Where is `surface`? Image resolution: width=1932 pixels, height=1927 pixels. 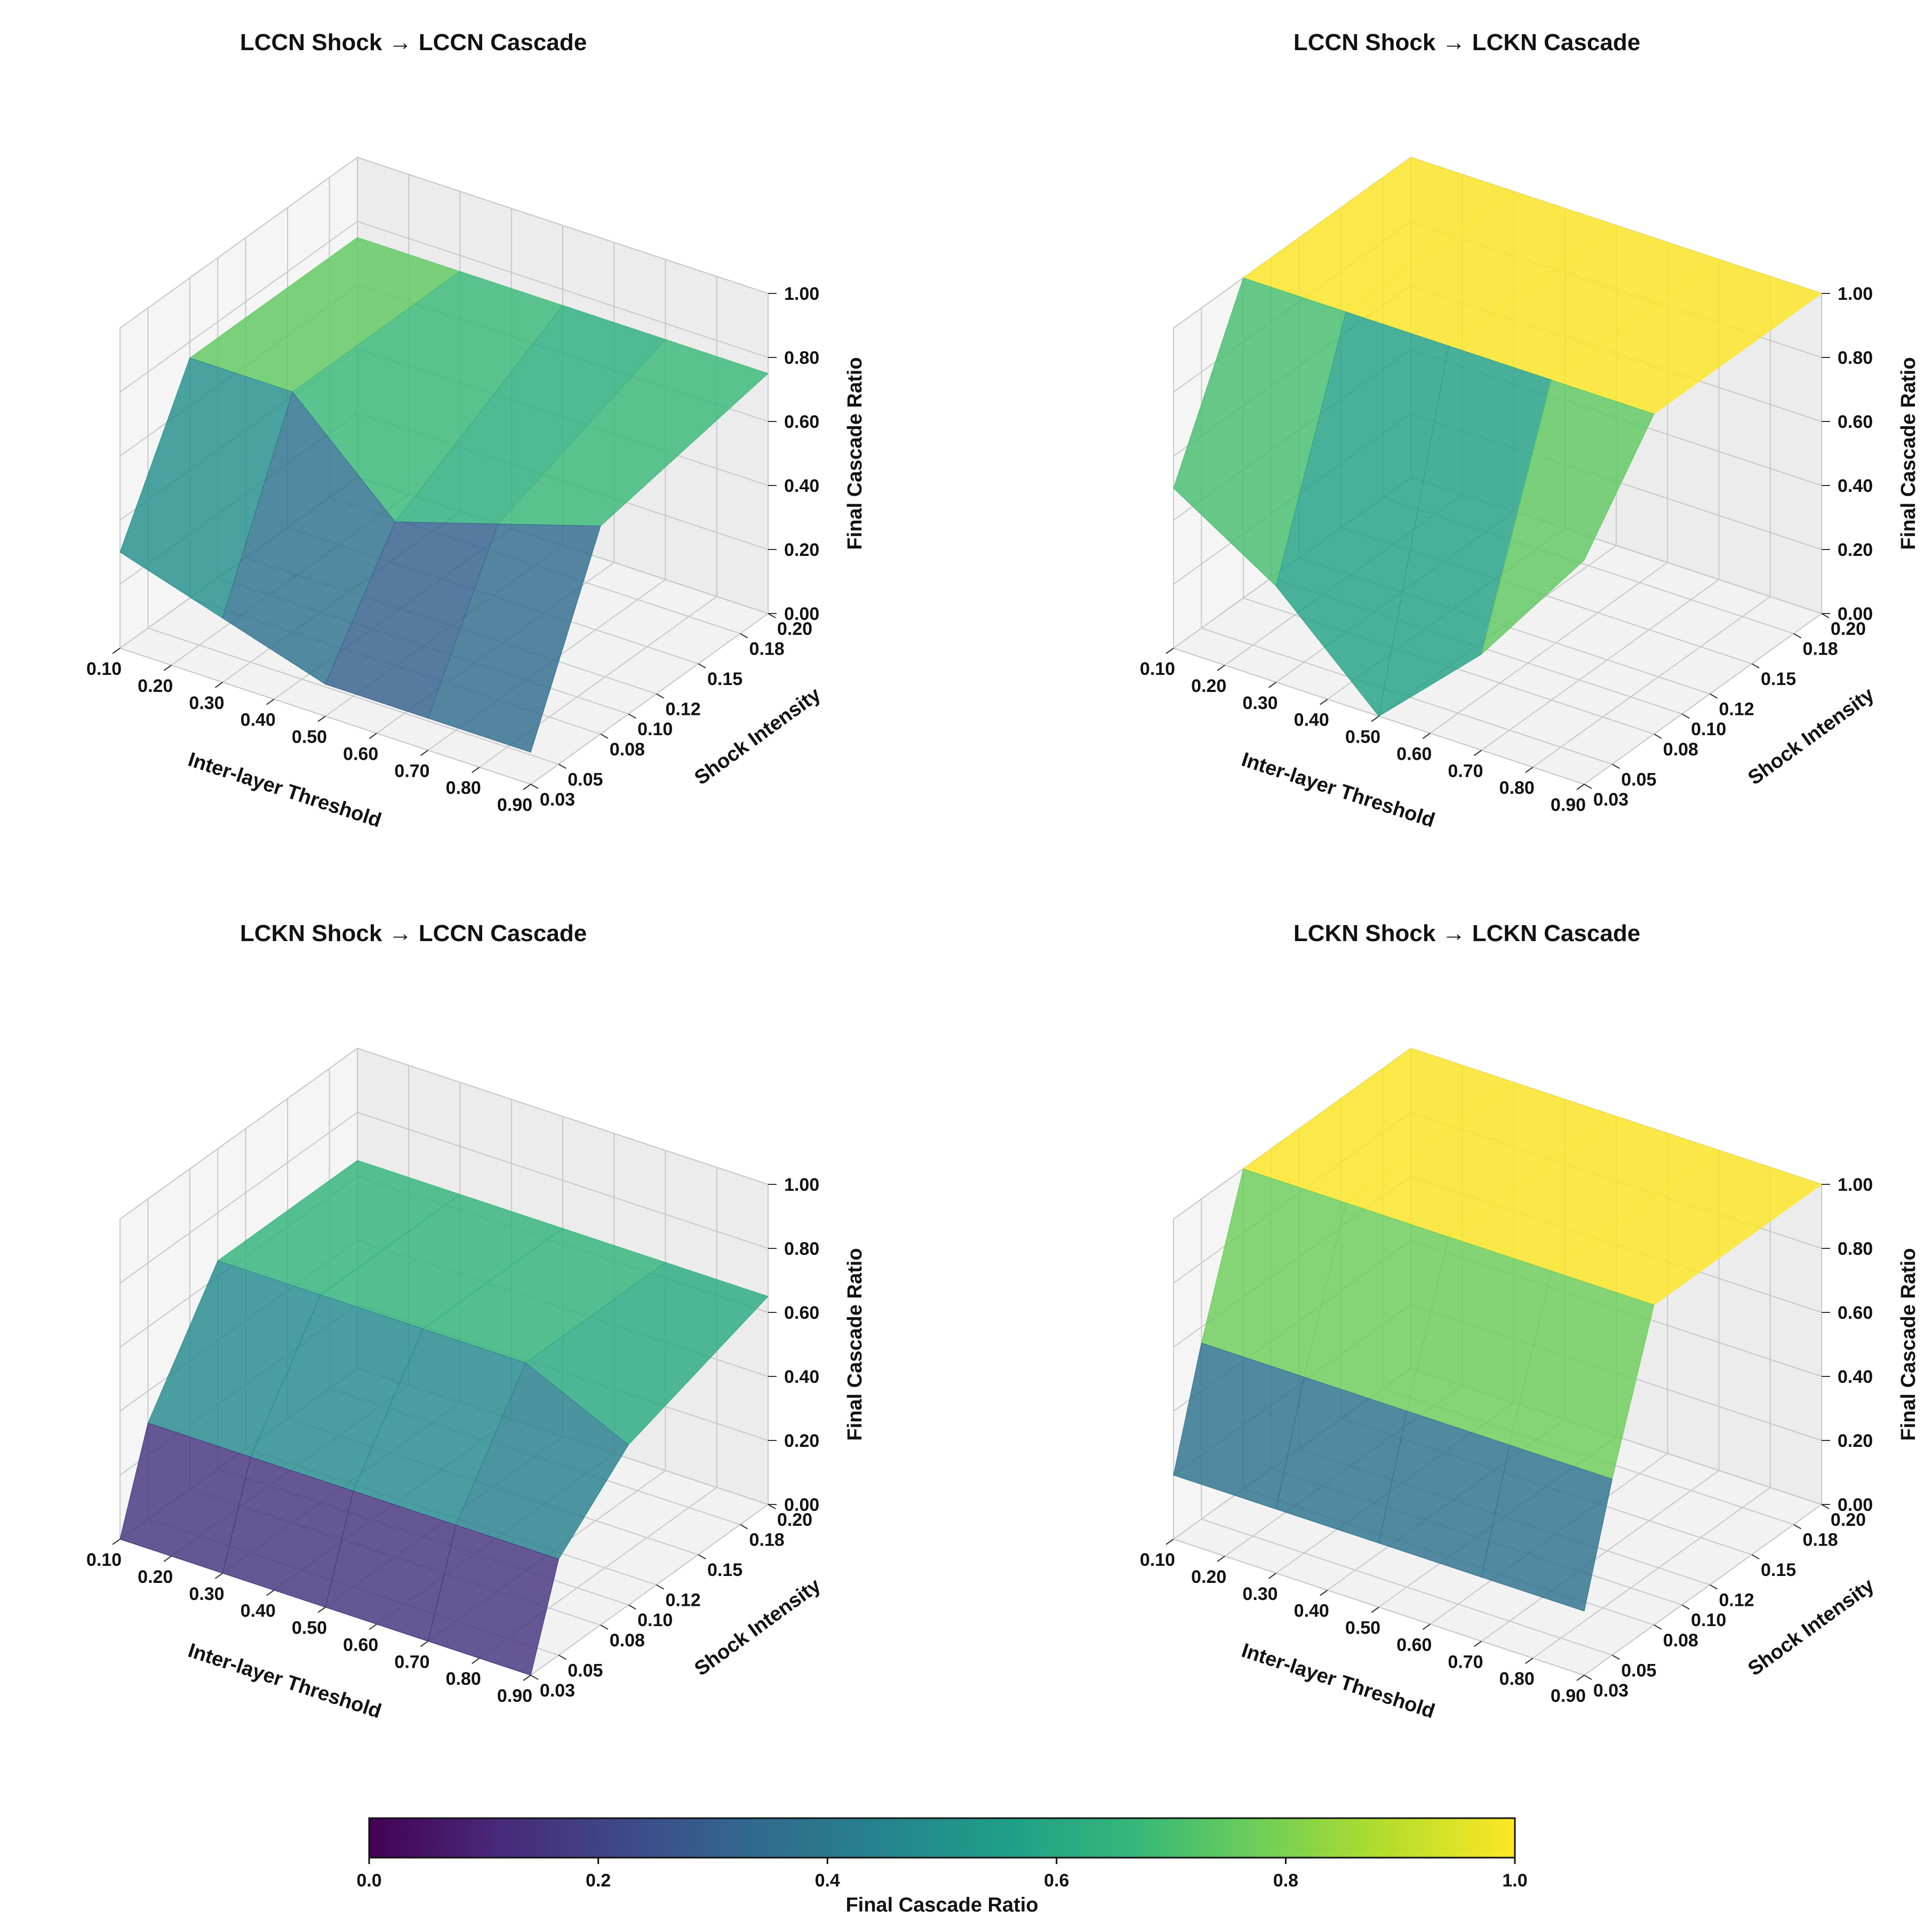
surface is located at coordinates (444, 1418).